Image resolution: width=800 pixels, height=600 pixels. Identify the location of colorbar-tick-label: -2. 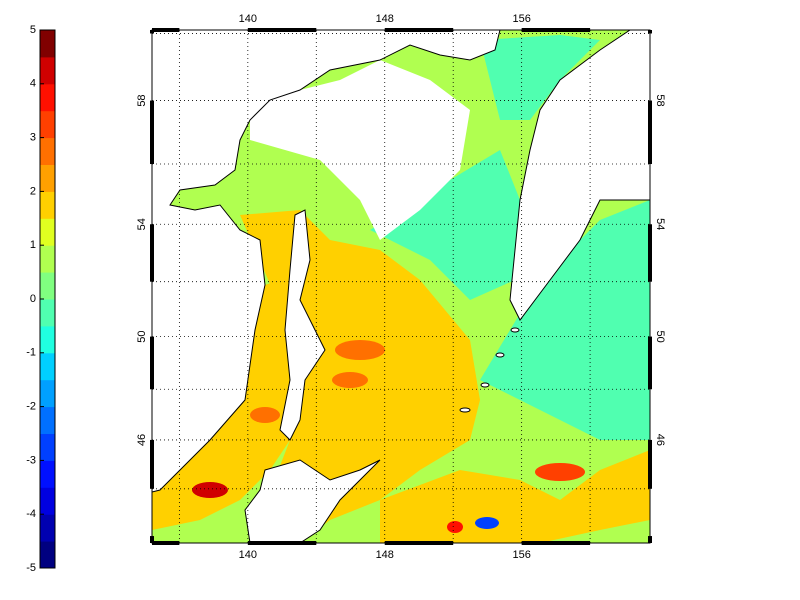
(31, 407).